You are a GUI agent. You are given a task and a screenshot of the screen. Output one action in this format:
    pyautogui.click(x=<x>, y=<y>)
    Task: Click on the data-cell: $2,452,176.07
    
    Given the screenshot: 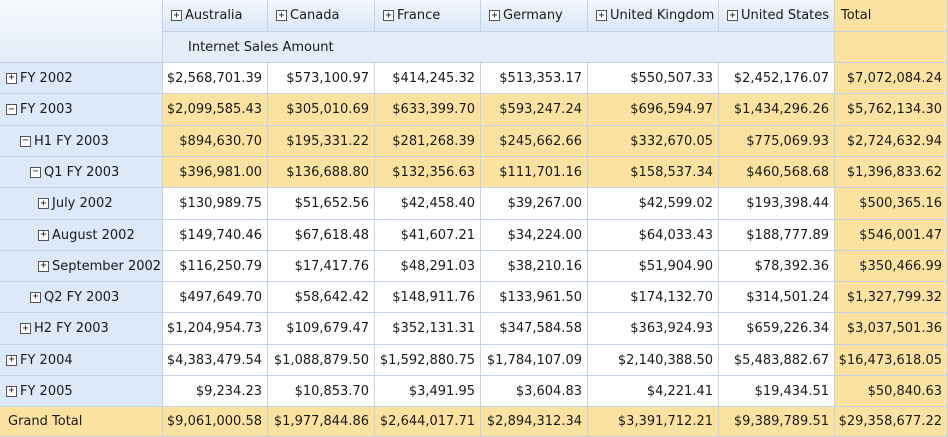 What is the action you would take?
    pyautogui.click(x=777, y=78)
    